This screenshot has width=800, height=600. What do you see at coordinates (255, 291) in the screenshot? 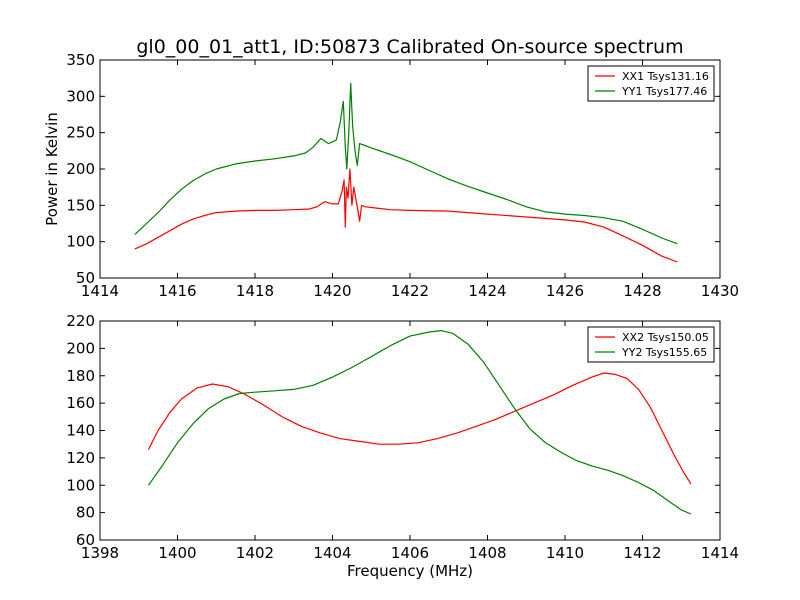
I see `x-tick-label: 1418` at bounding box center [255, 291].